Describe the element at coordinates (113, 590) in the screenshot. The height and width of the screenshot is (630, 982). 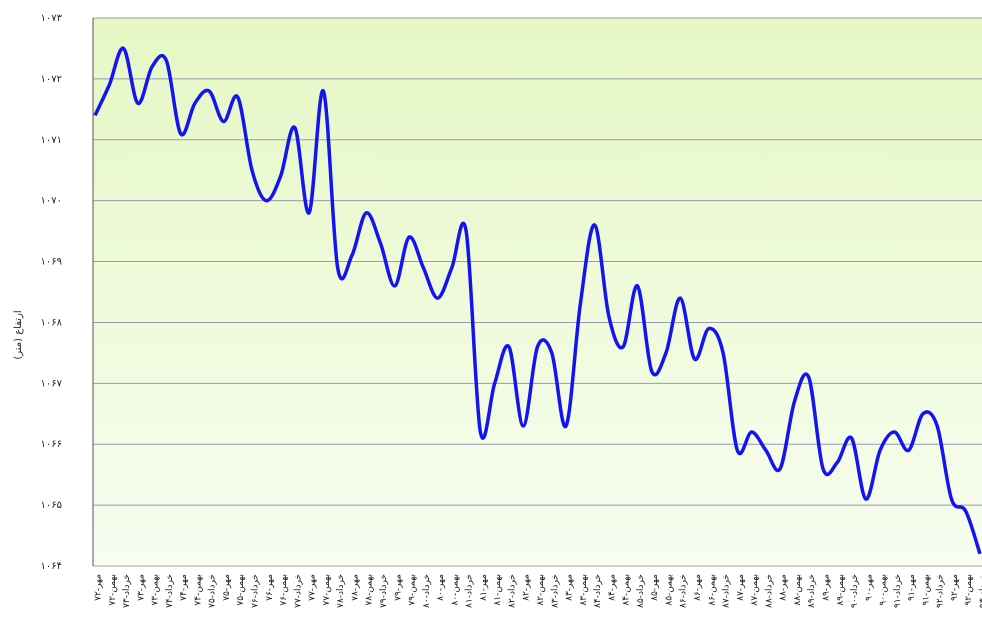
I see `x-tick-label: بهمن-۷۲` at that location.